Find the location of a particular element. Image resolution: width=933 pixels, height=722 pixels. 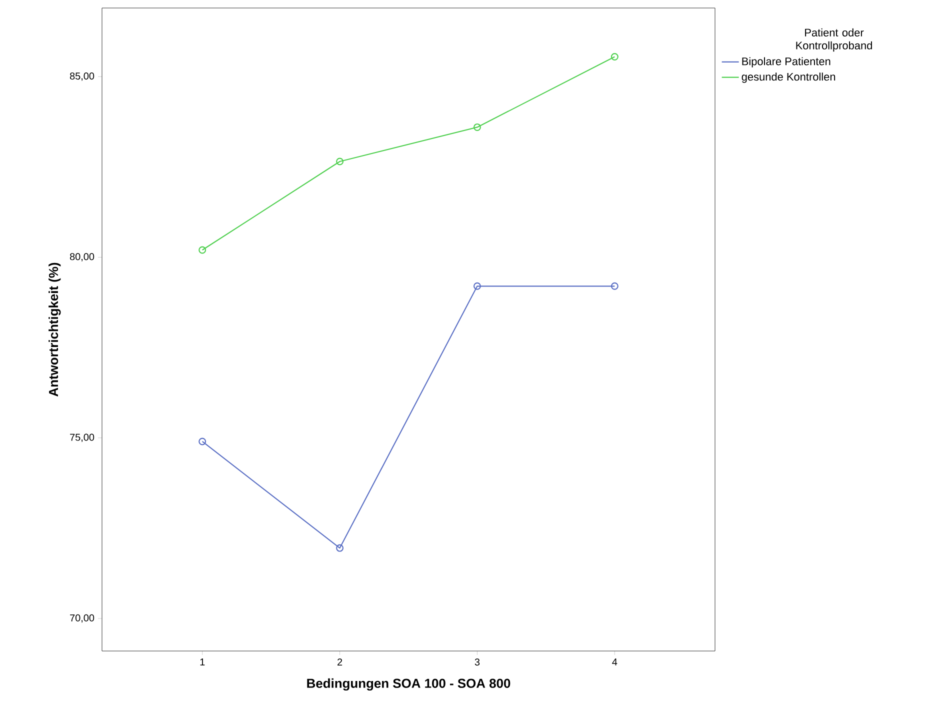

y-tick-label: 75,00 is located at coordinates (82, 438).